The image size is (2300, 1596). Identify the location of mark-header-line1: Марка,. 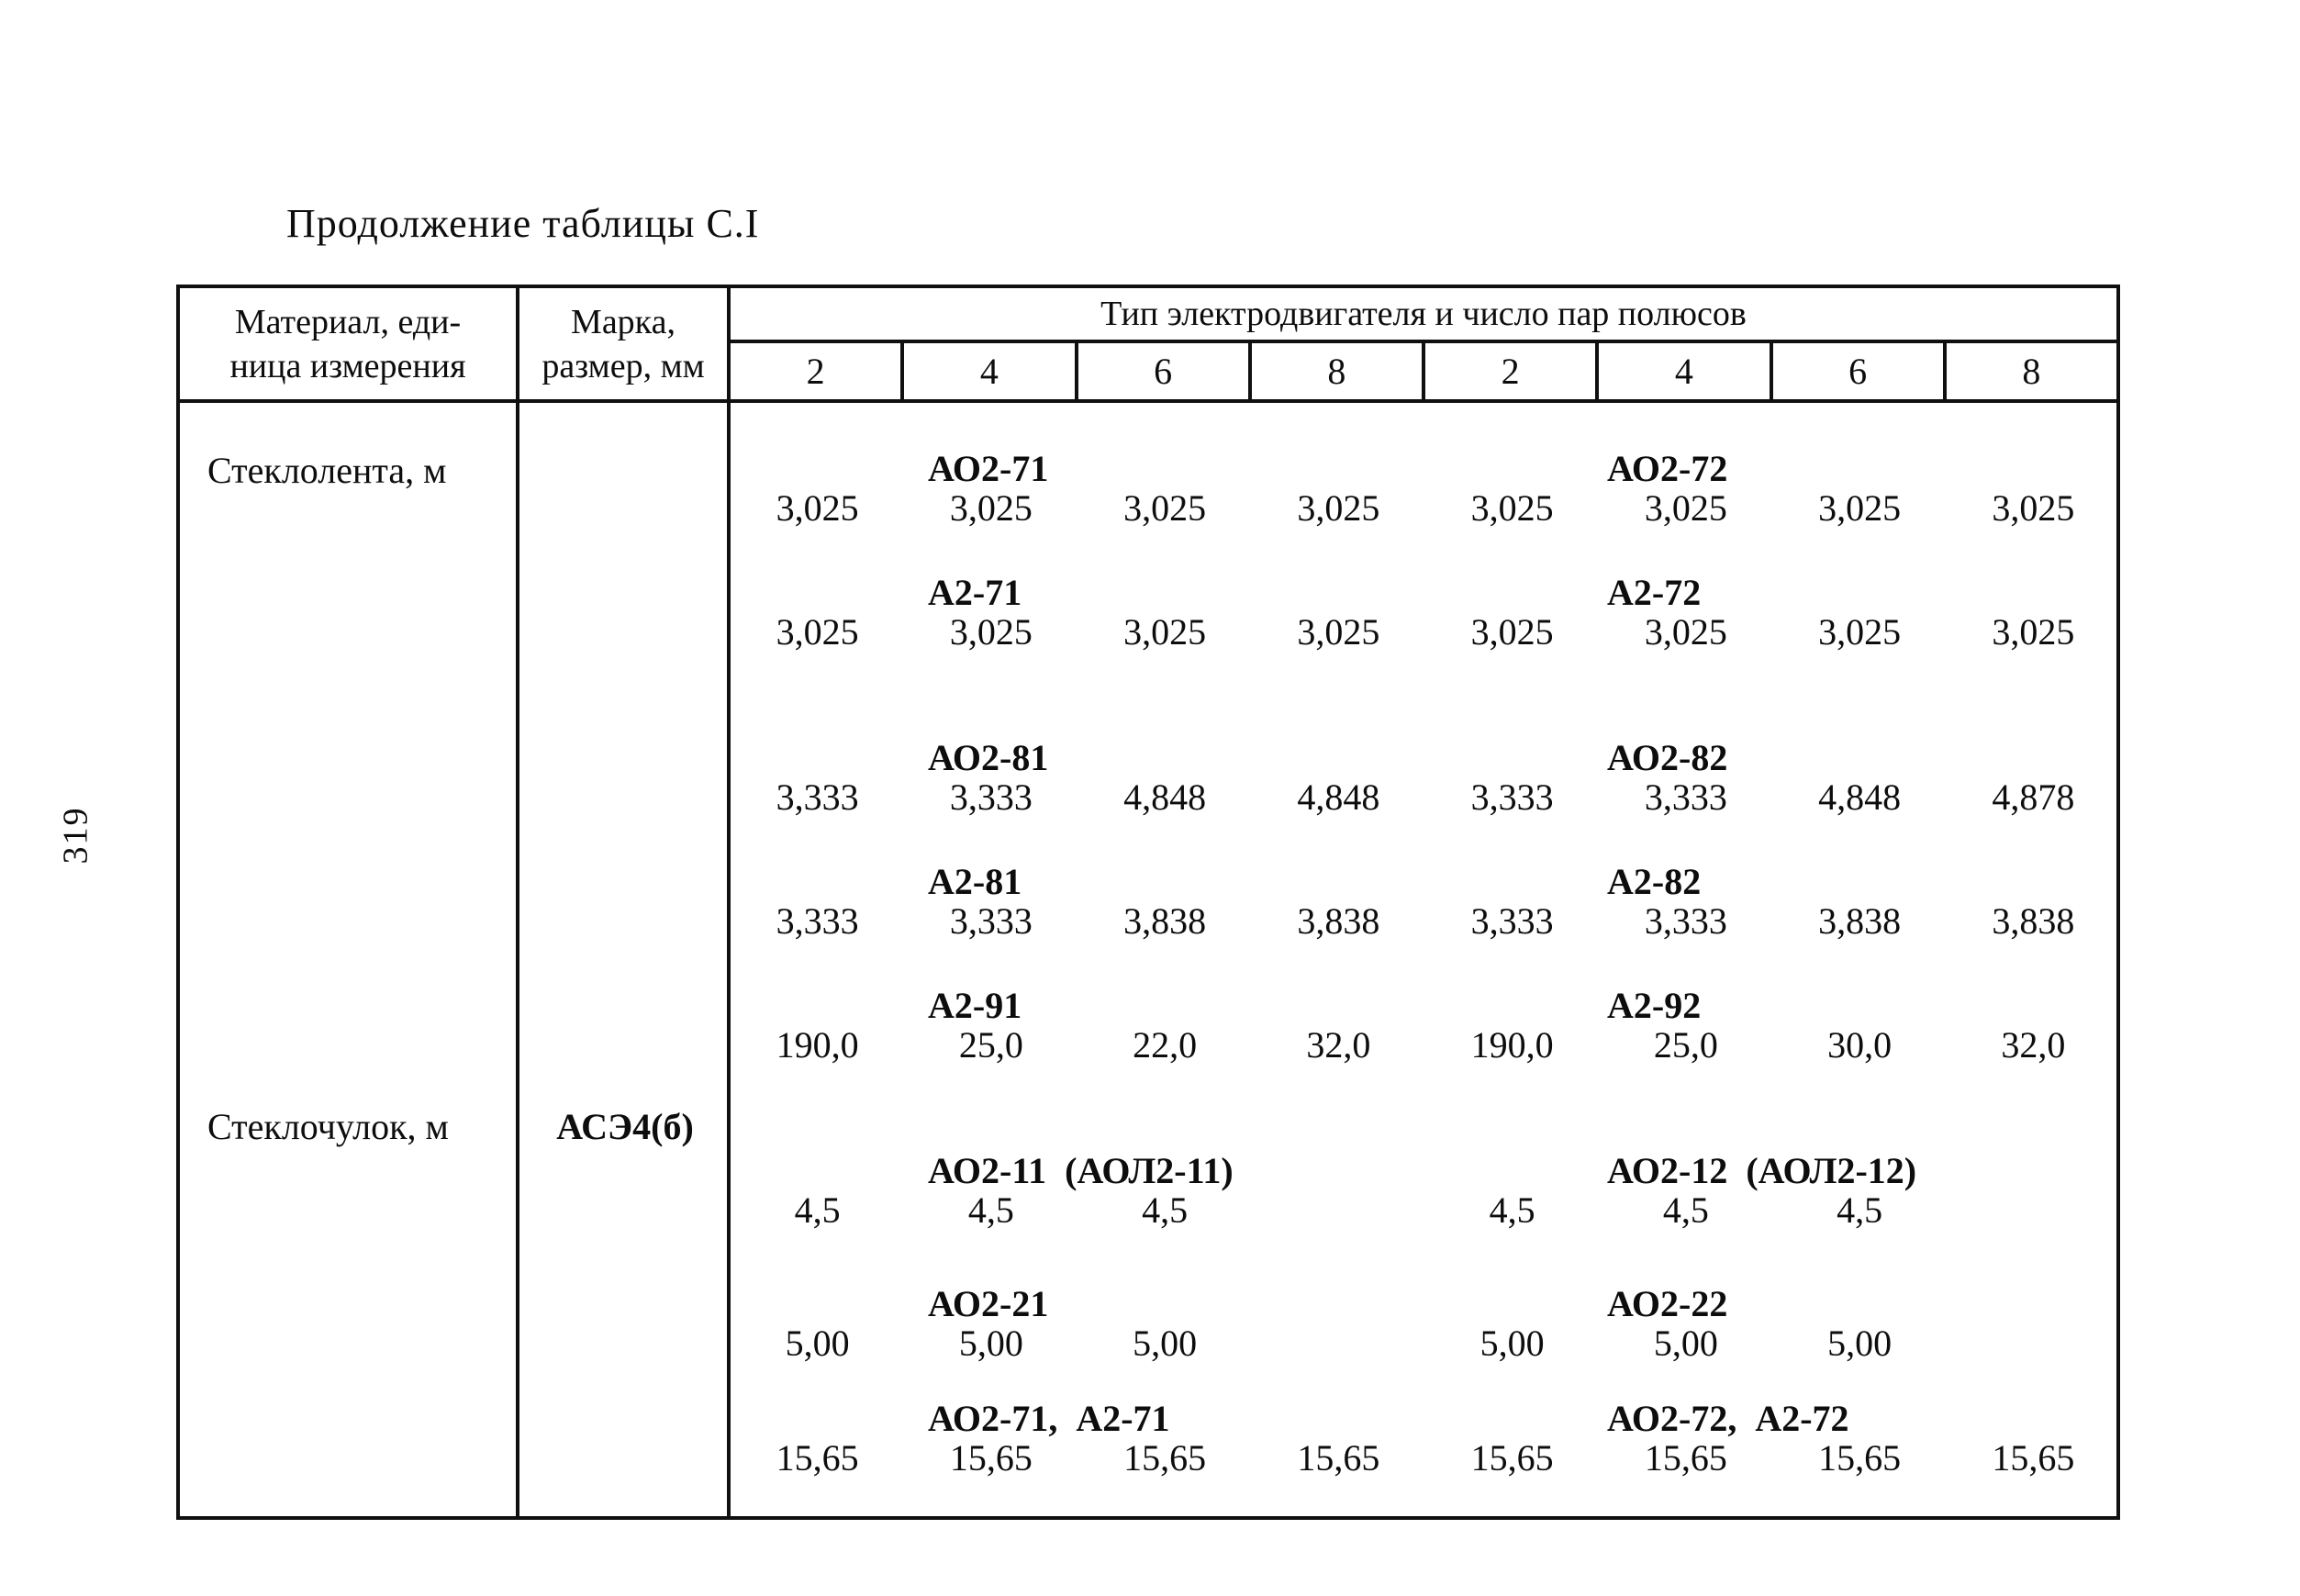
(623, 321).